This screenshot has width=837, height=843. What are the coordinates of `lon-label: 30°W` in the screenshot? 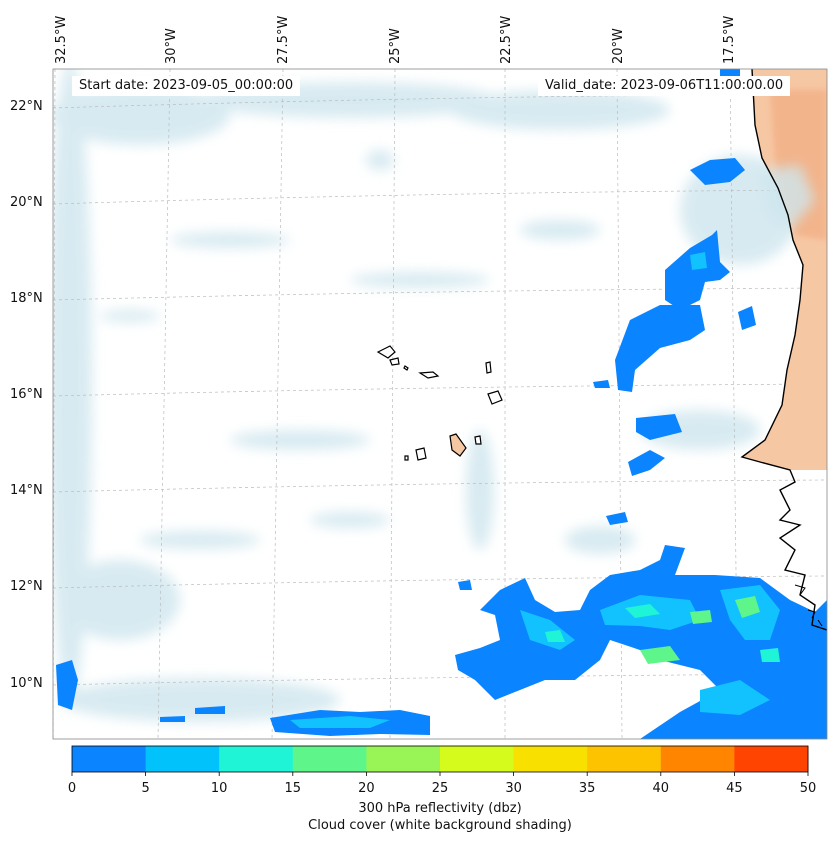 It's located at (171, 46).